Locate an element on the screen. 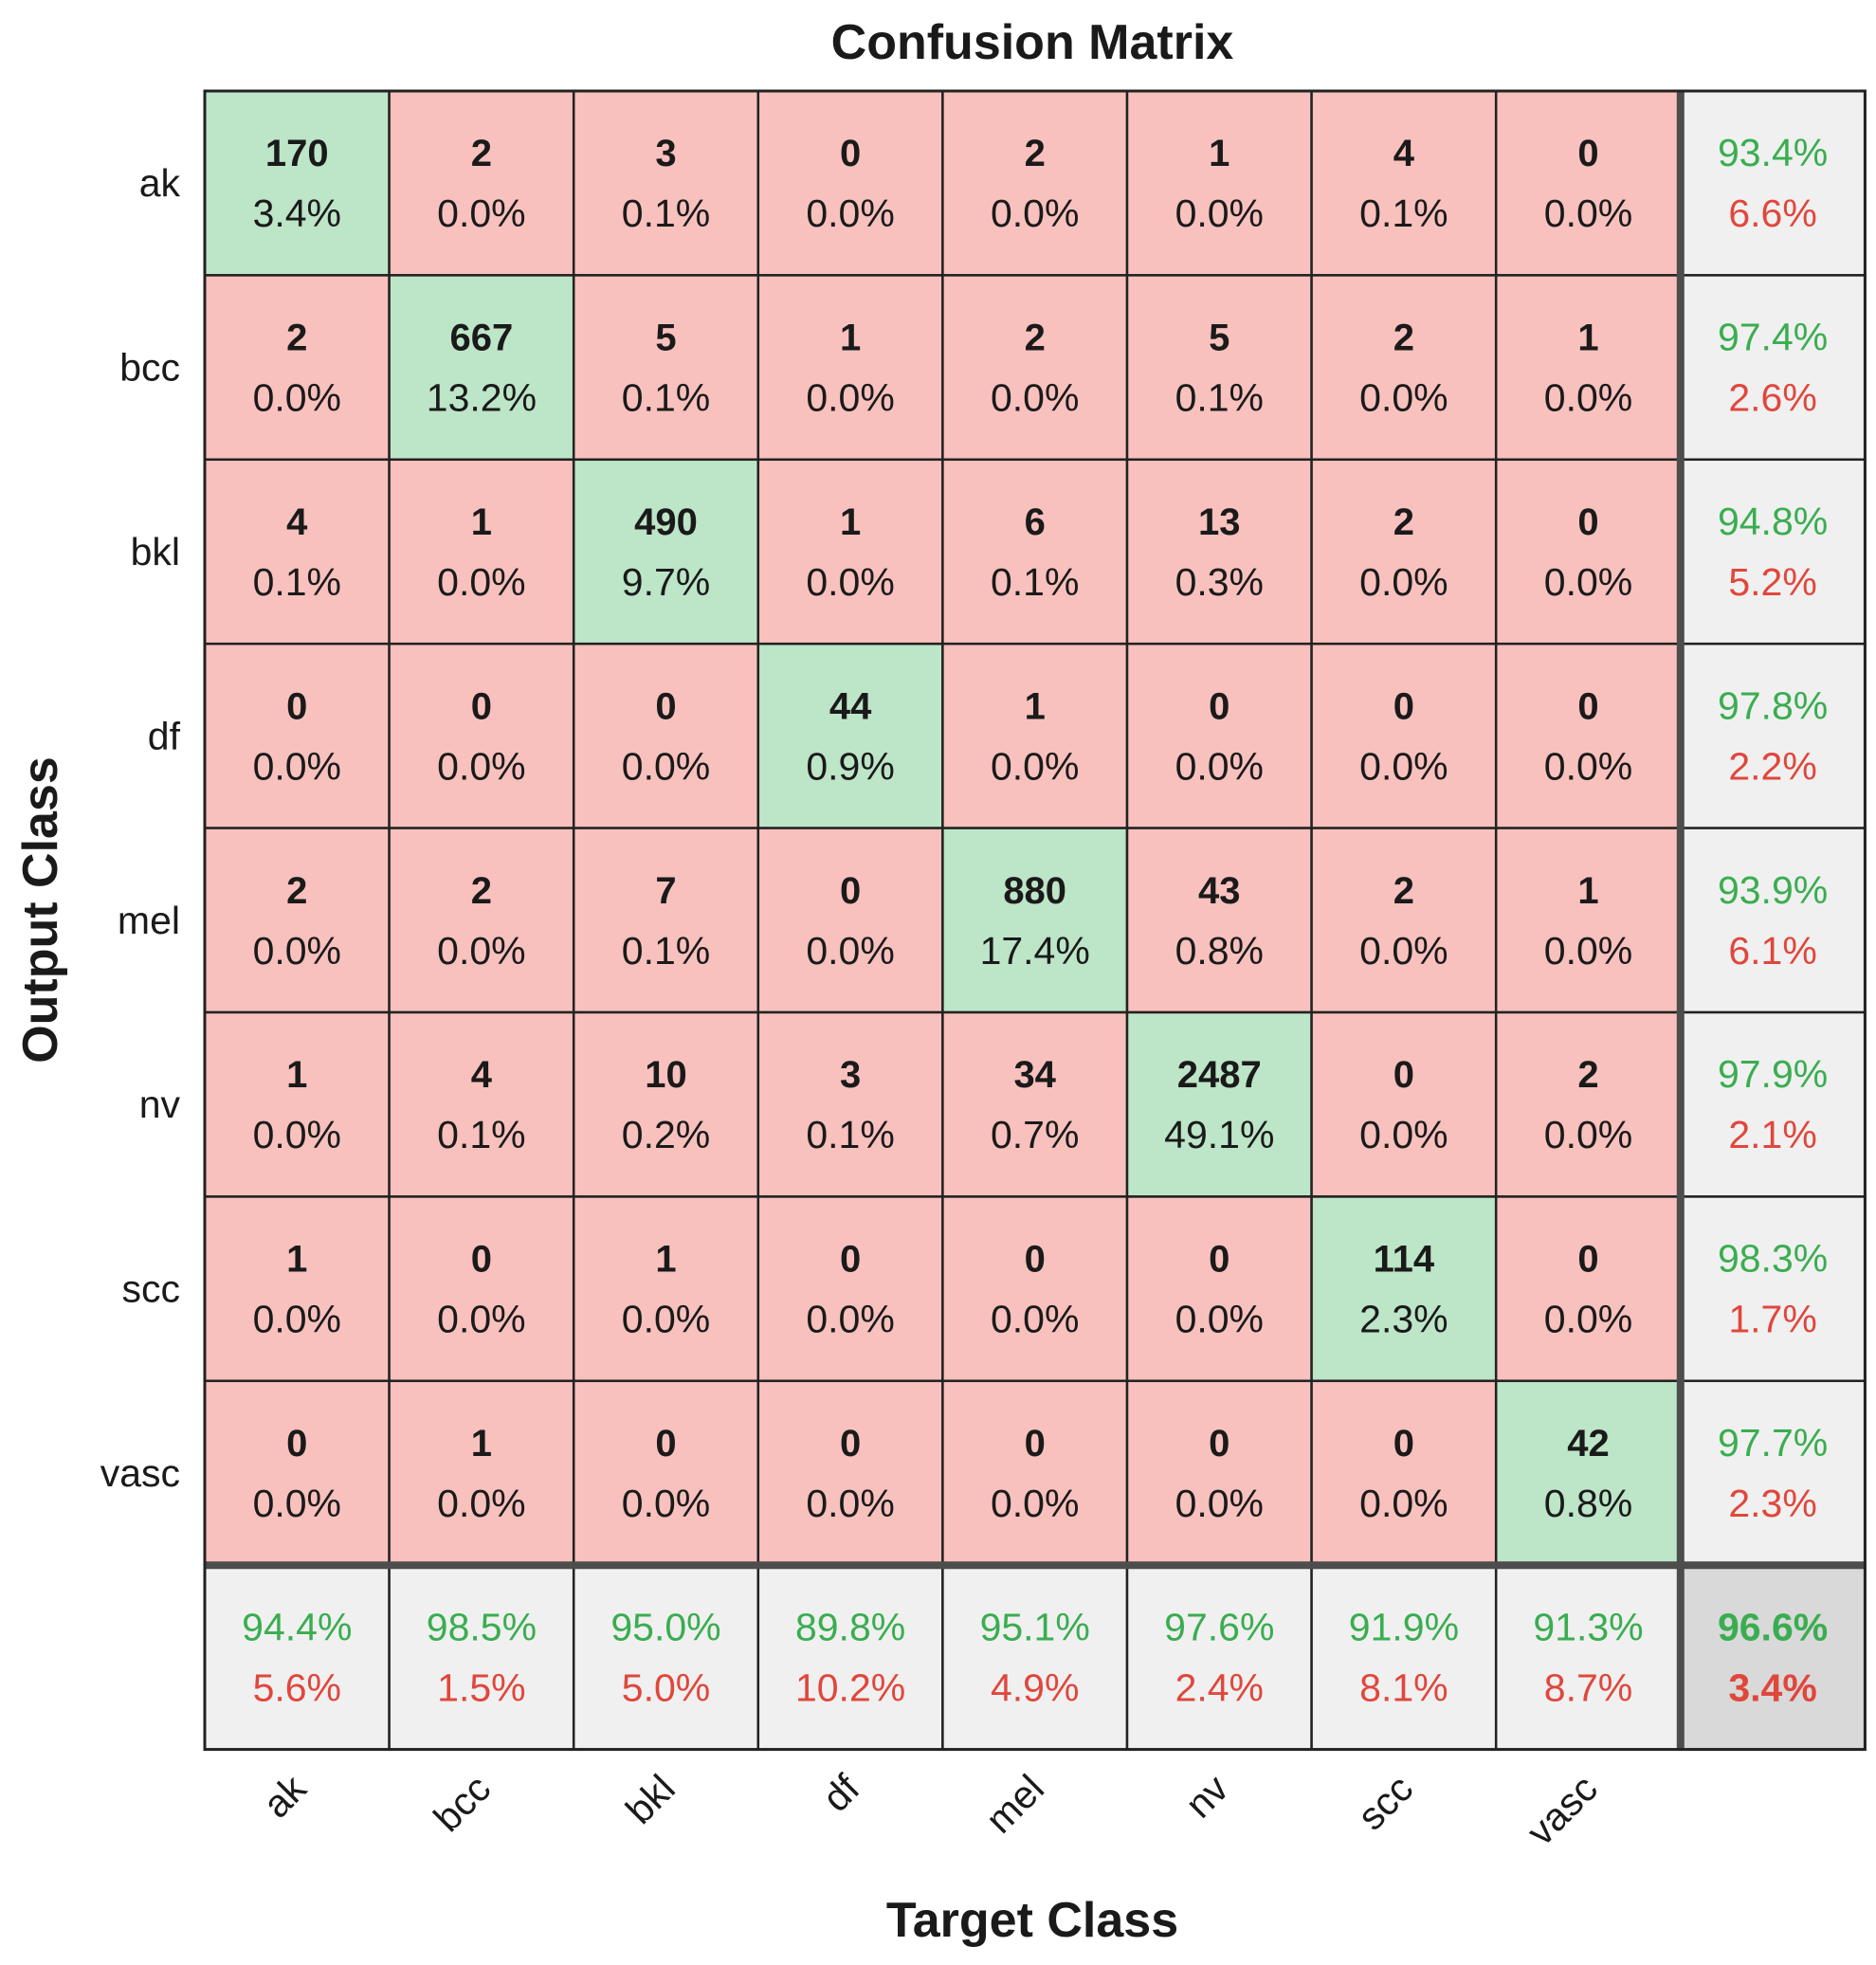 The height and width of the screenshot is (1965, 1876). cell-percent: 2.3% is located at coordinates (1403, 1319).